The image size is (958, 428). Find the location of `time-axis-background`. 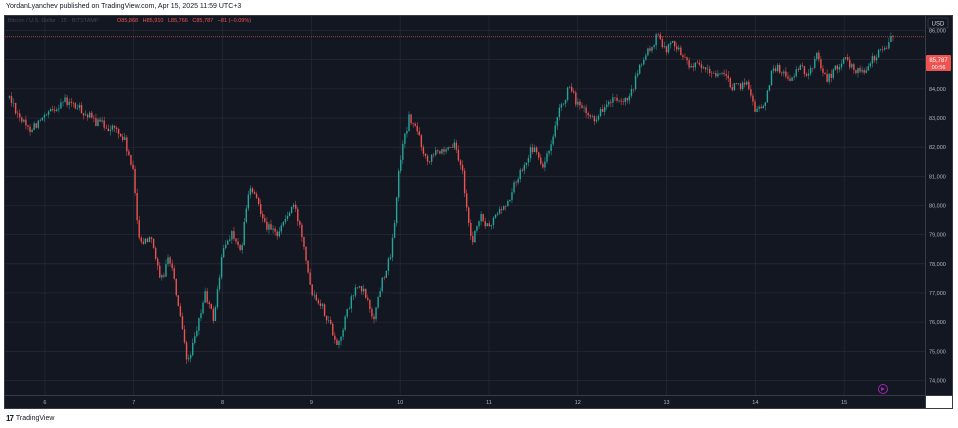

time-axis-background is located at coordinates (465, 401).